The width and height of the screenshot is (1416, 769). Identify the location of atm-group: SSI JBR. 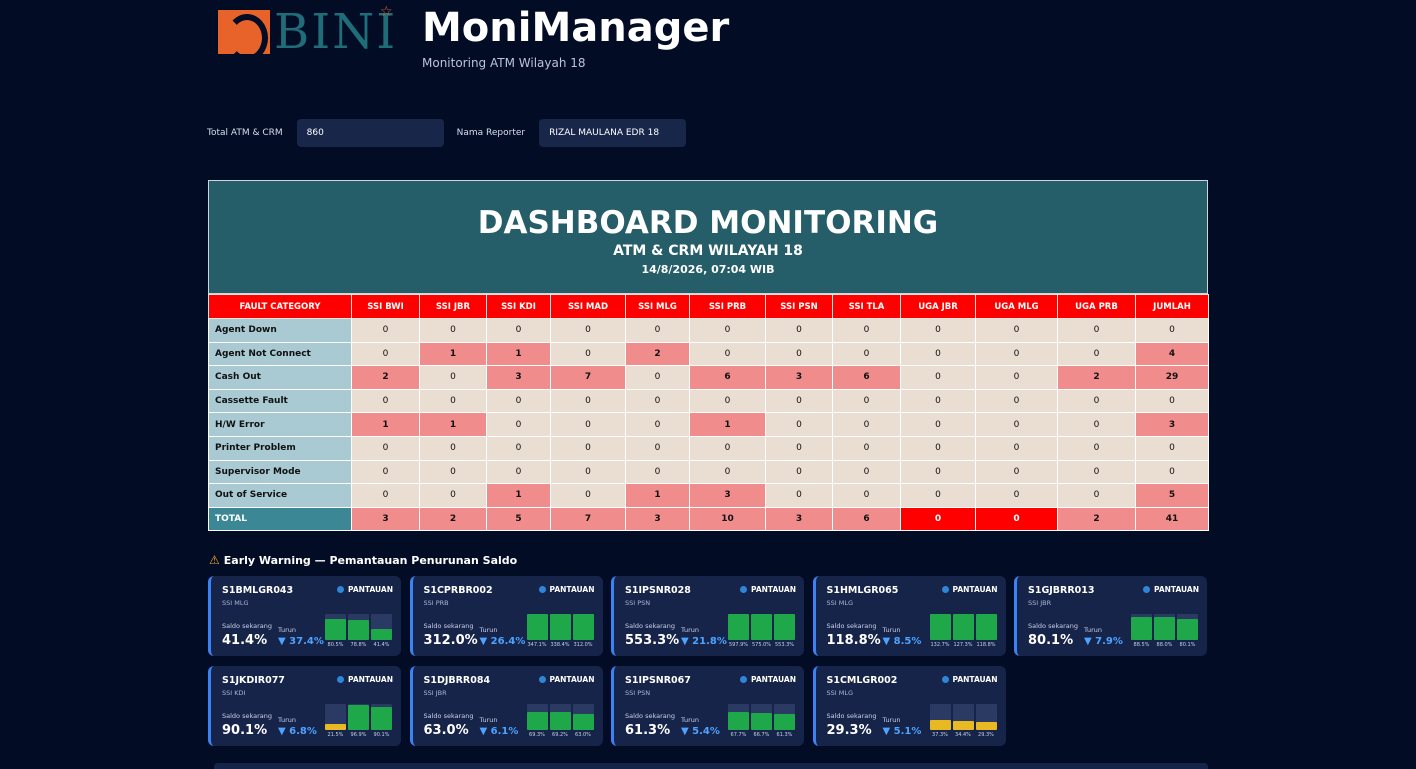
(435, 693).